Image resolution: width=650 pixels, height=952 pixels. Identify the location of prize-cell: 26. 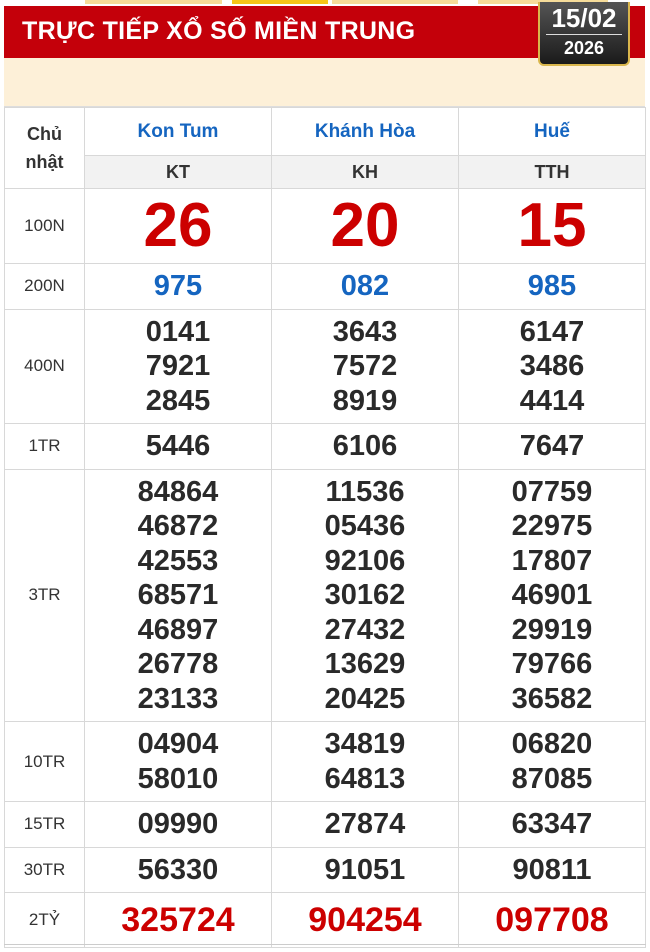
(178, 226).